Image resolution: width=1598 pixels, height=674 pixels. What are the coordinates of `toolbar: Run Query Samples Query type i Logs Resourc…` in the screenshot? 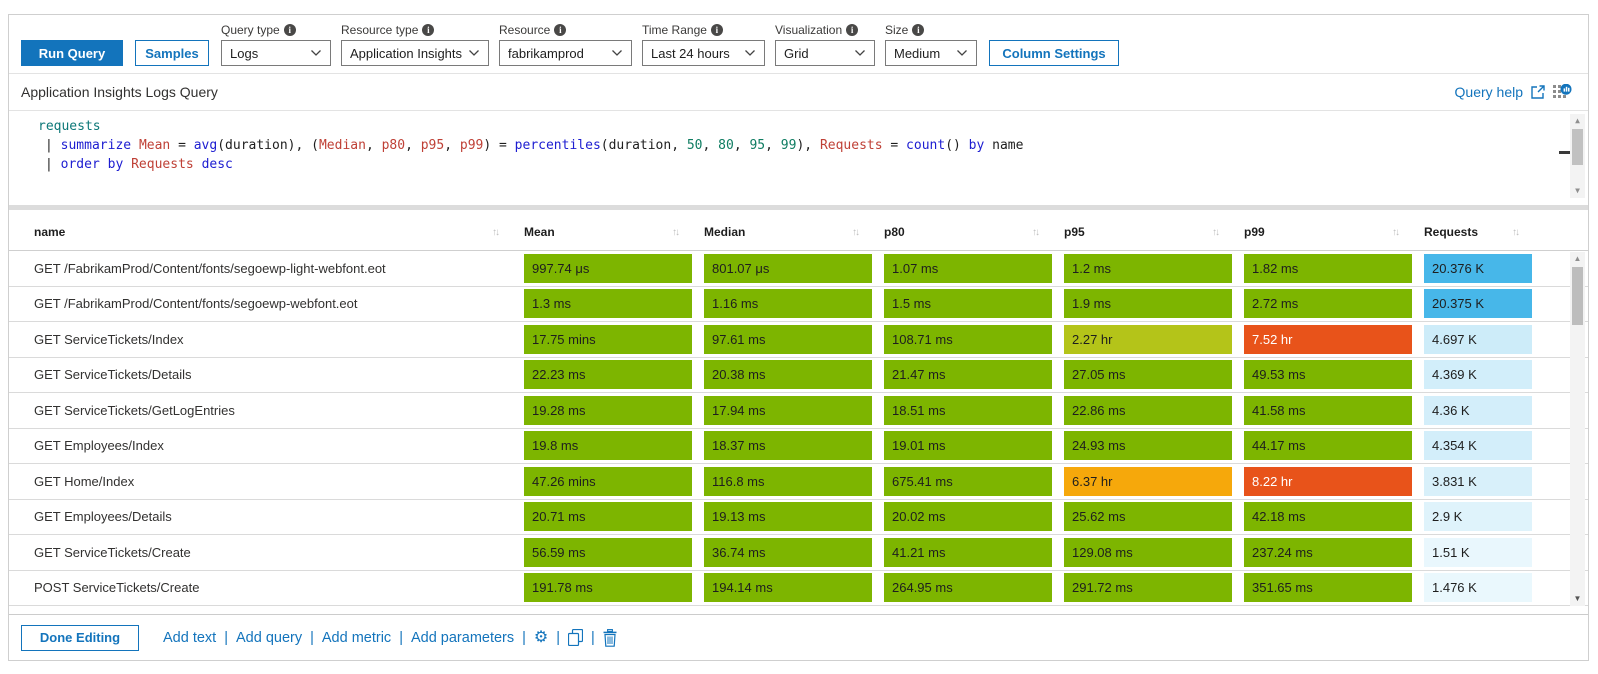 It's located at (798, 44).